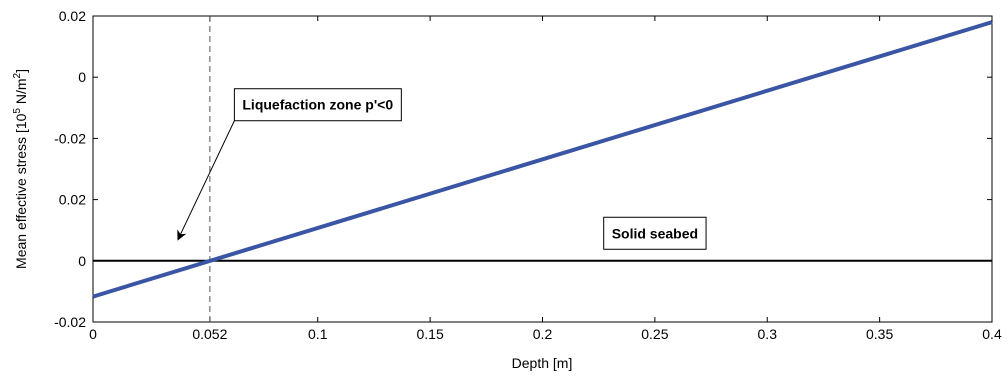  What do you see at coordinates (206, 180) in the screenshot?
I see `annotation-arrow` at bounding box center [206, 180].